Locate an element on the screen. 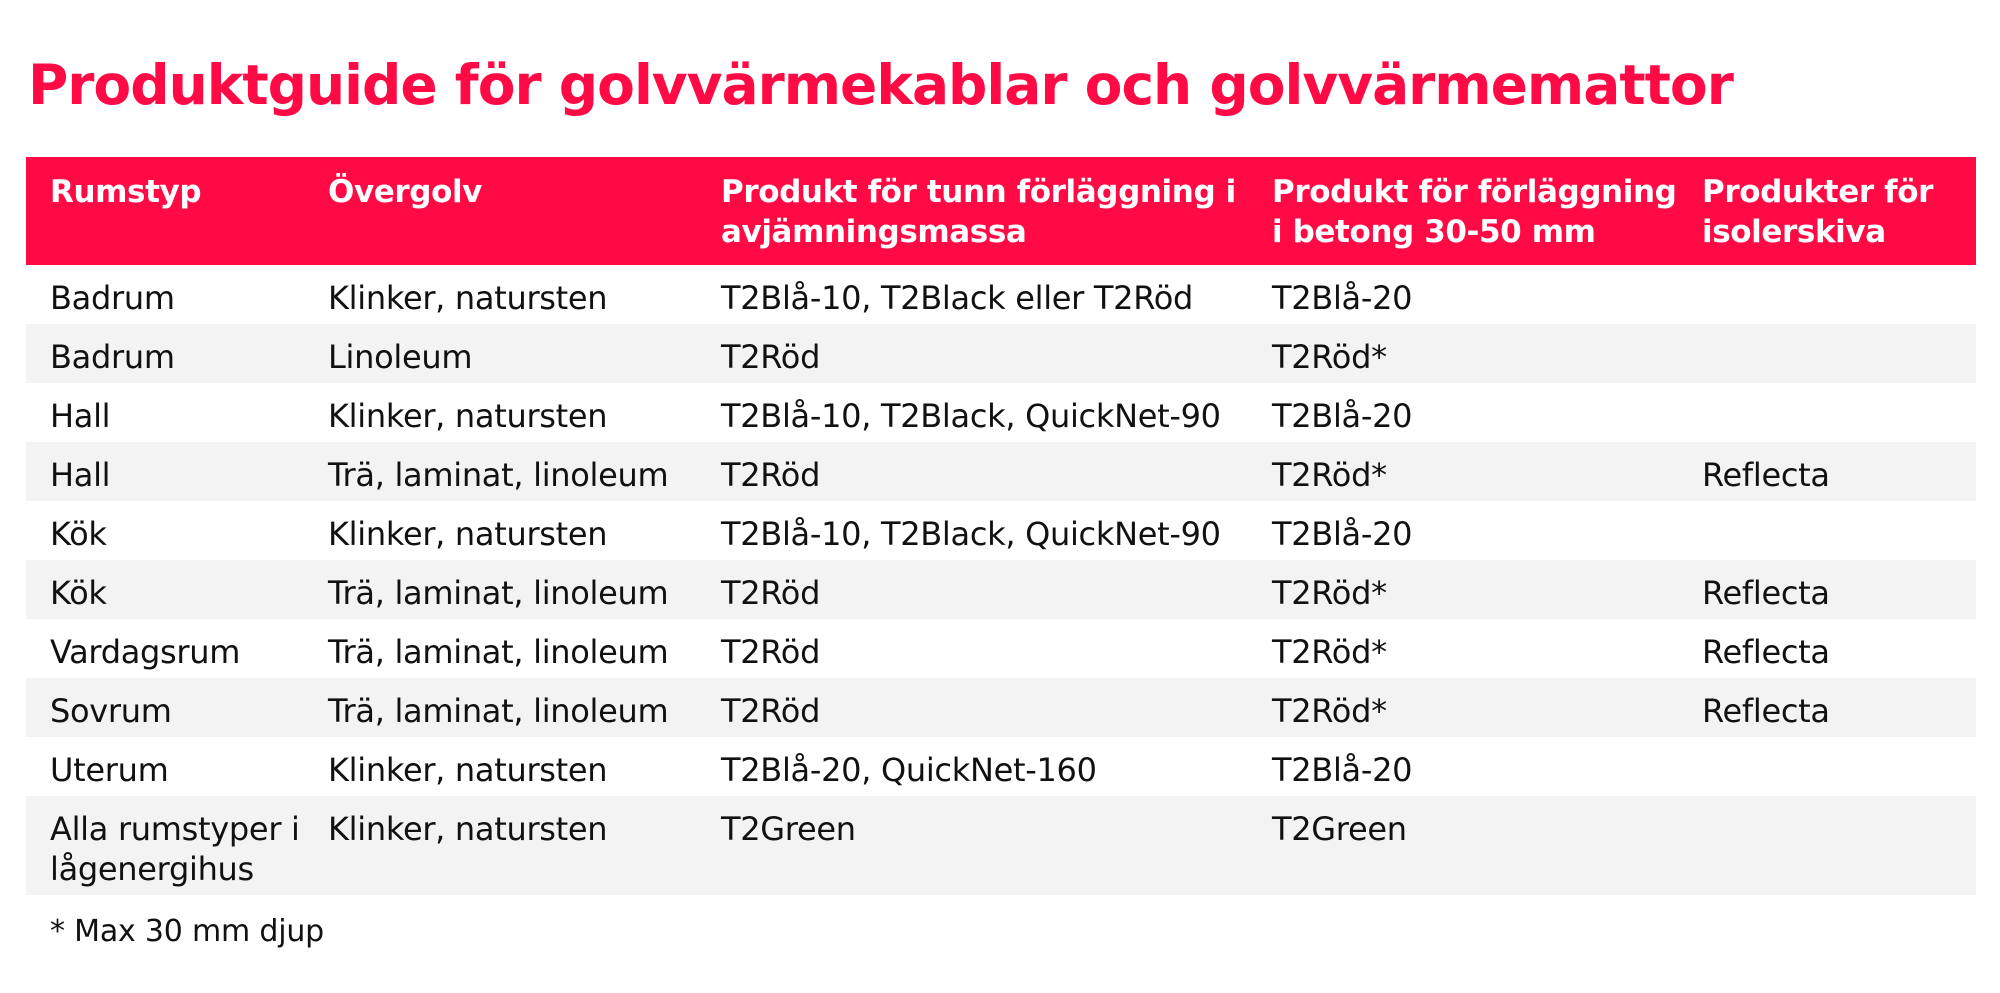  cell-overgolv: Linoleum is located at coordinates (400, 357).